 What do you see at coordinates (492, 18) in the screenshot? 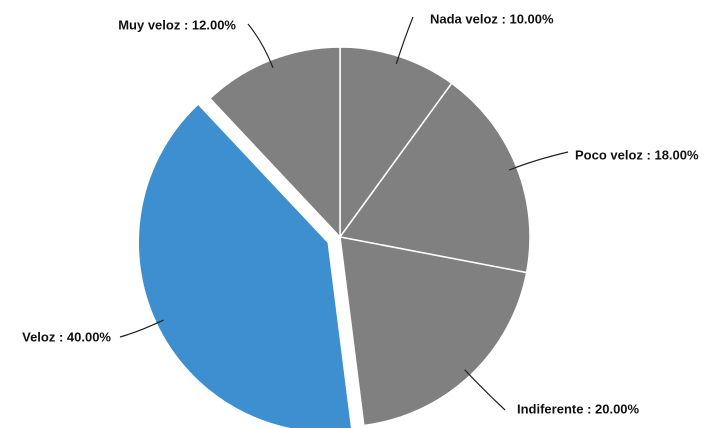
I see `slice-label: Nada veloz : 10.00%` at bounding box center [492, 18].